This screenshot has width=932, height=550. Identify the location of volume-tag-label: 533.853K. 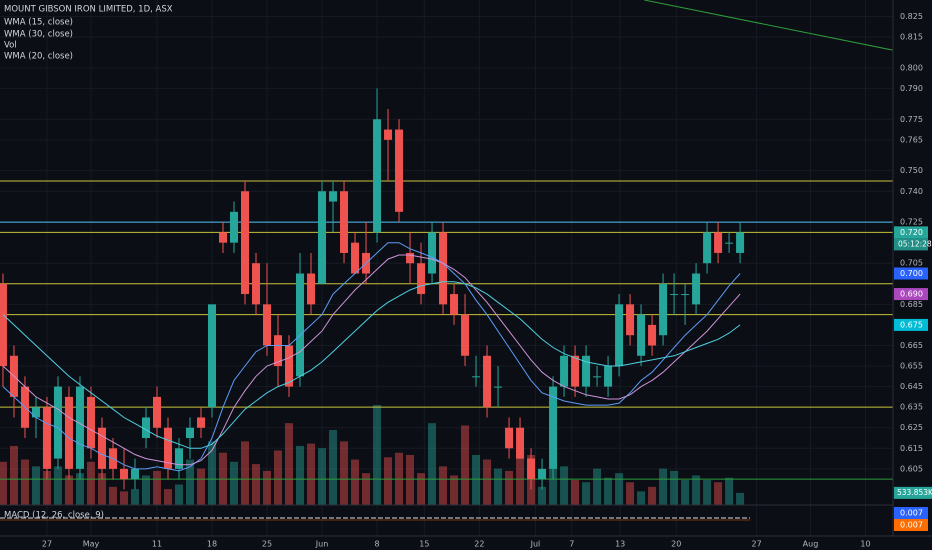
(914, 492).